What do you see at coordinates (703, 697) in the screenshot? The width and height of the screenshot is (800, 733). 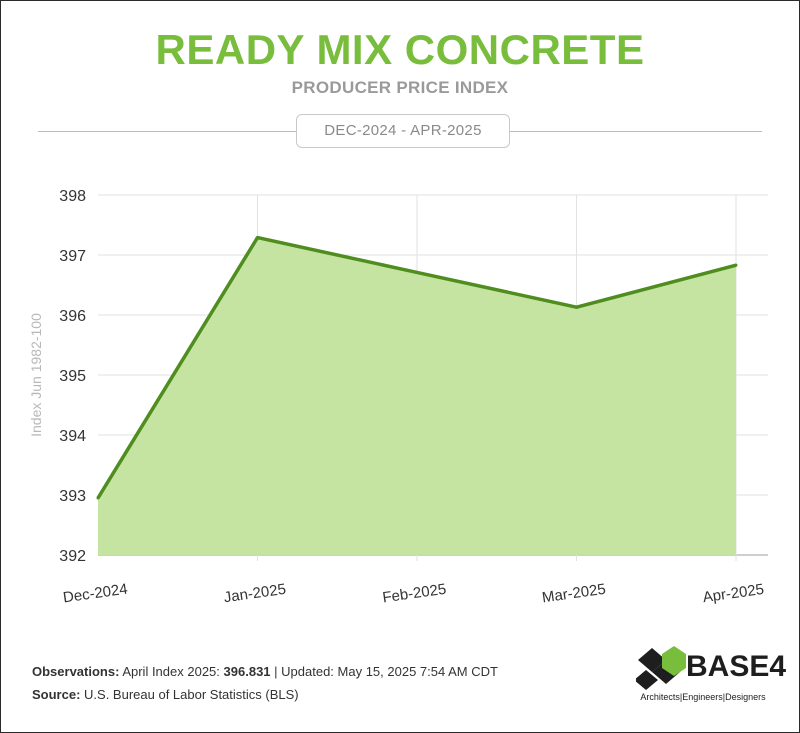 I see `logo-tagline: Architects|Engineers|Designers` at bounding box center [703, 697].